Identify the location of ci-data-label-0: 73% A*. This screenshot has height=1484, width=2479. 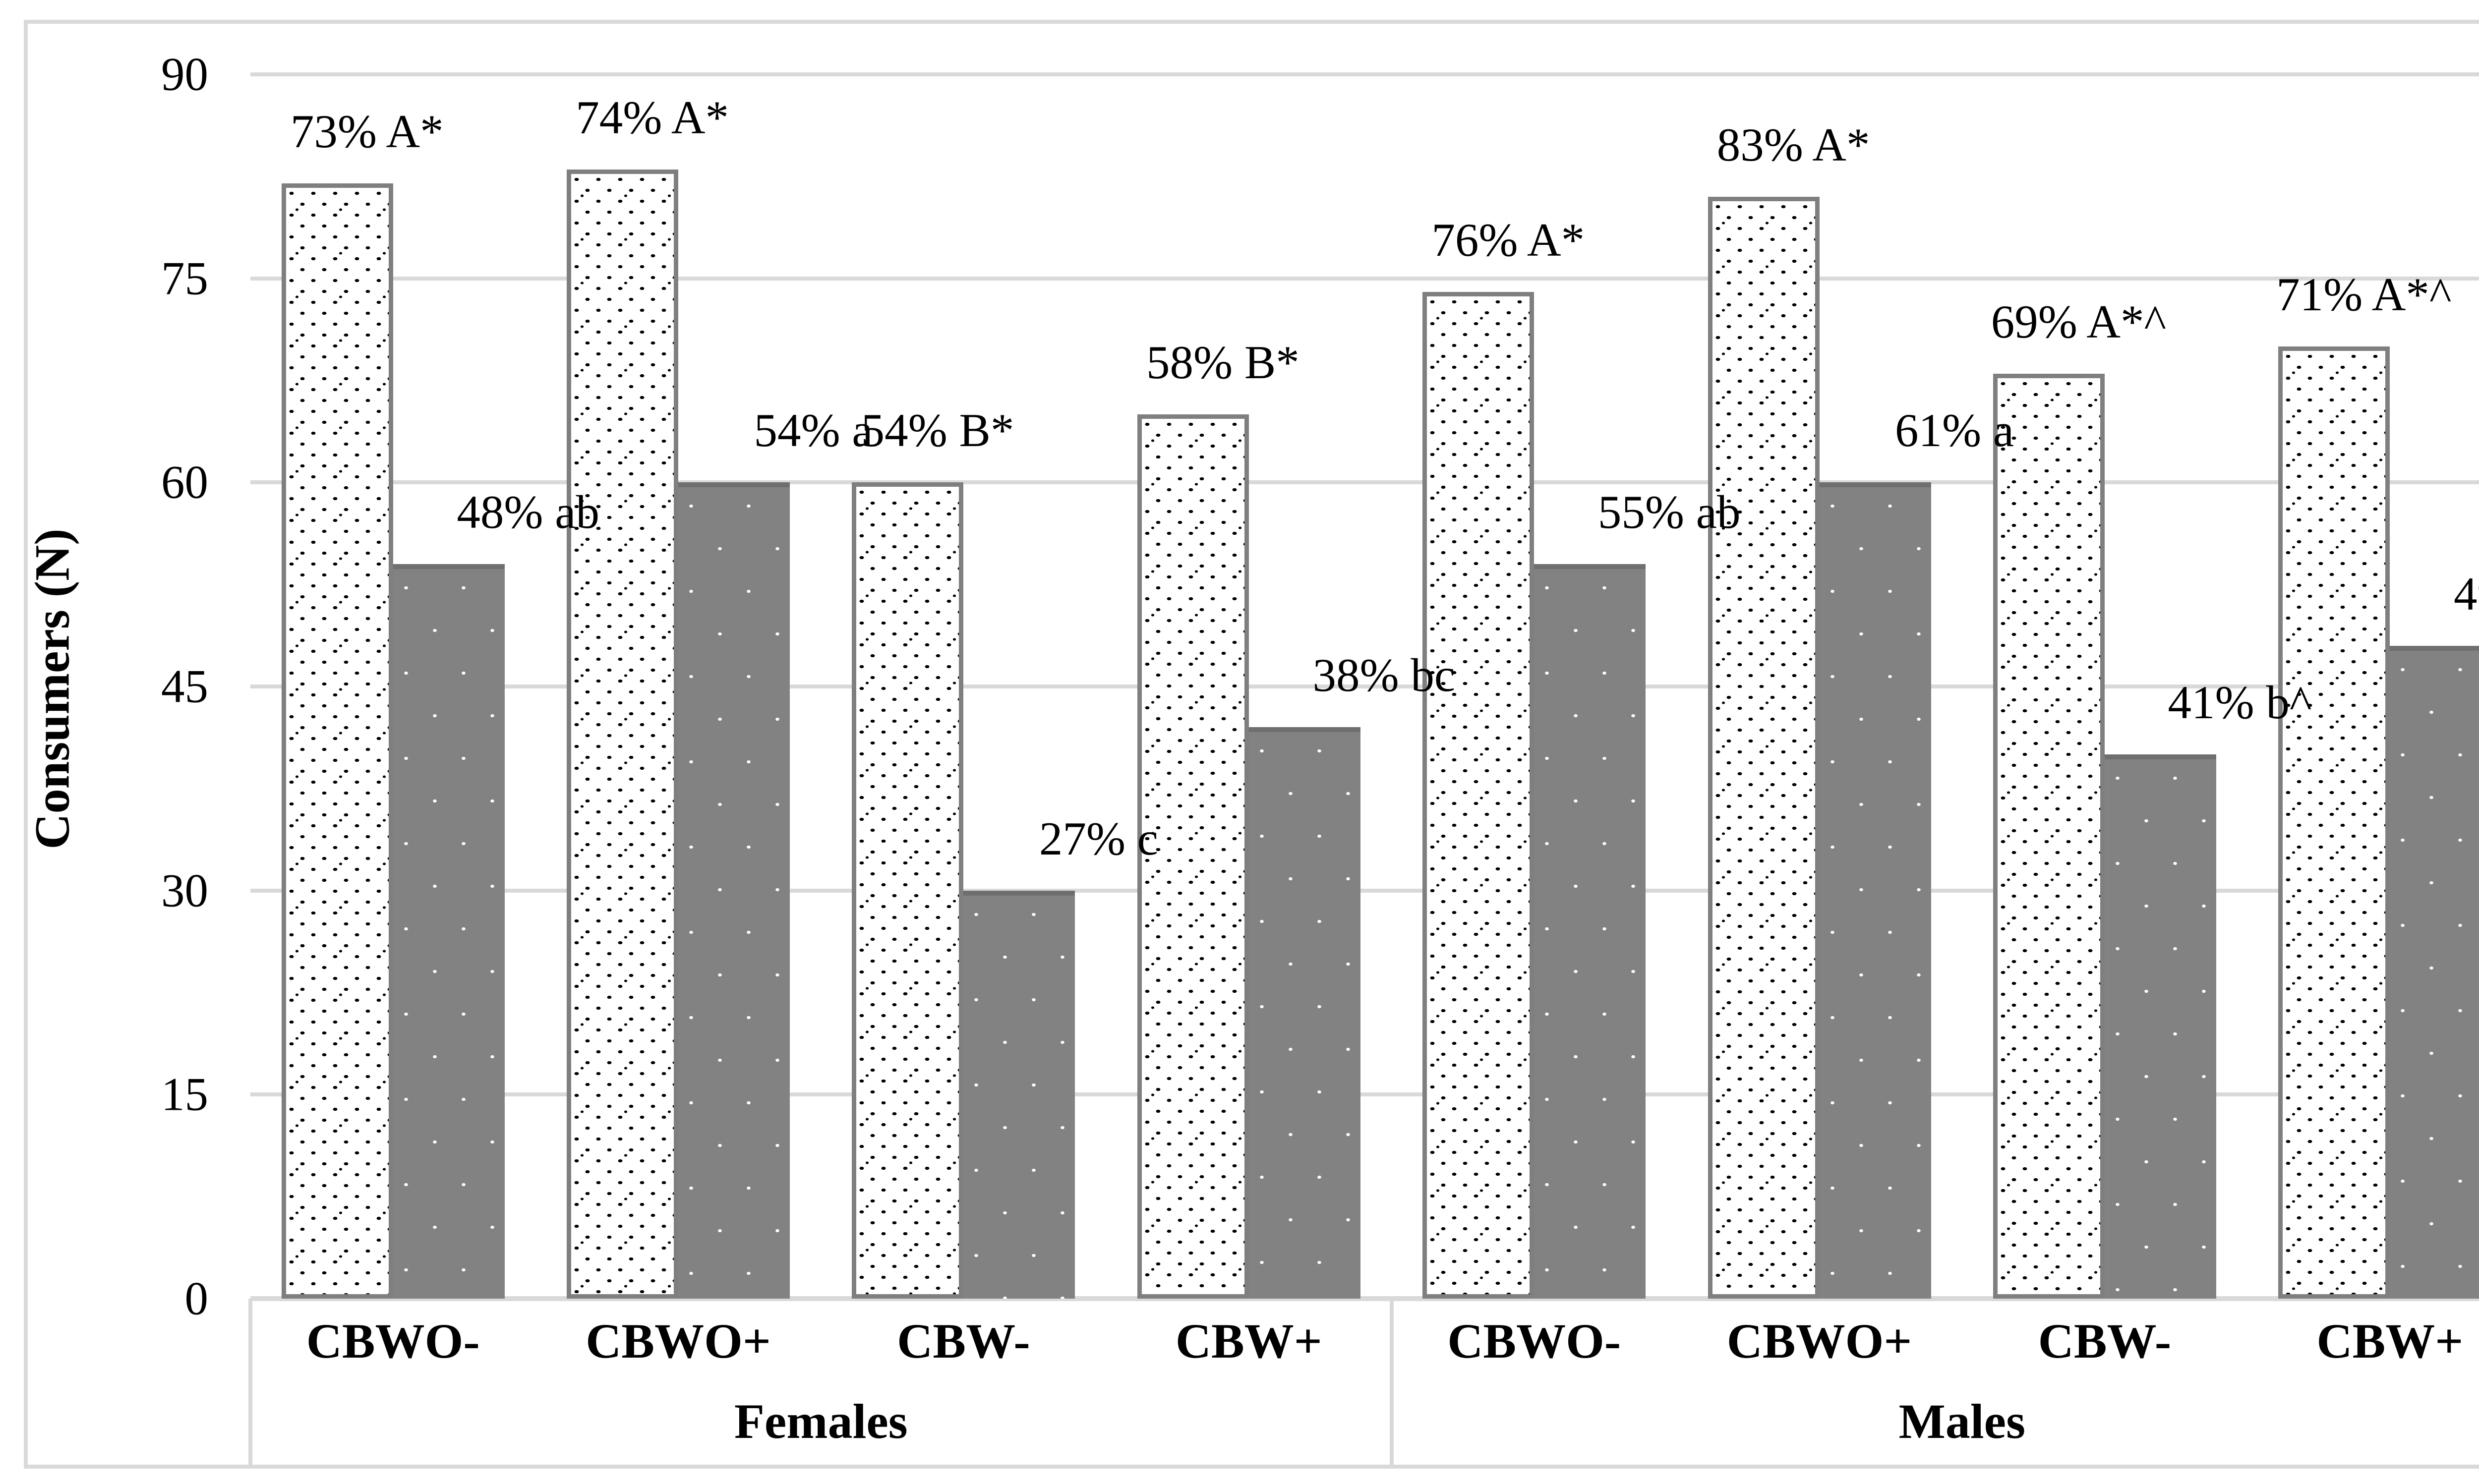
(367, 131).